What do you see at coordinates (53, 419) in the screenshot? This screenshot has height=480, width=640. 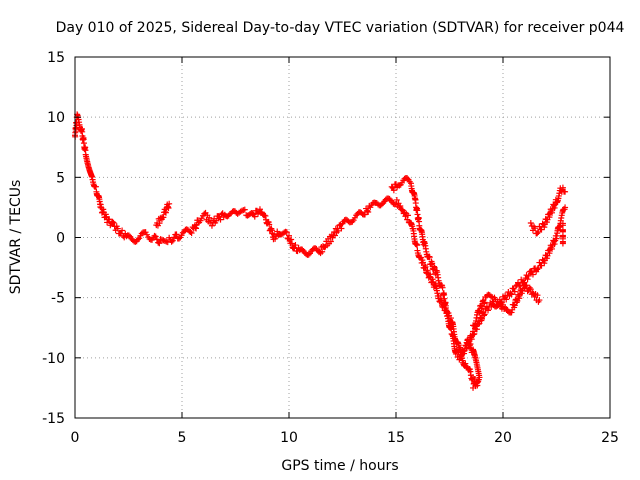 I see `y-tick-label: -15` at bounding box center [53, 419].